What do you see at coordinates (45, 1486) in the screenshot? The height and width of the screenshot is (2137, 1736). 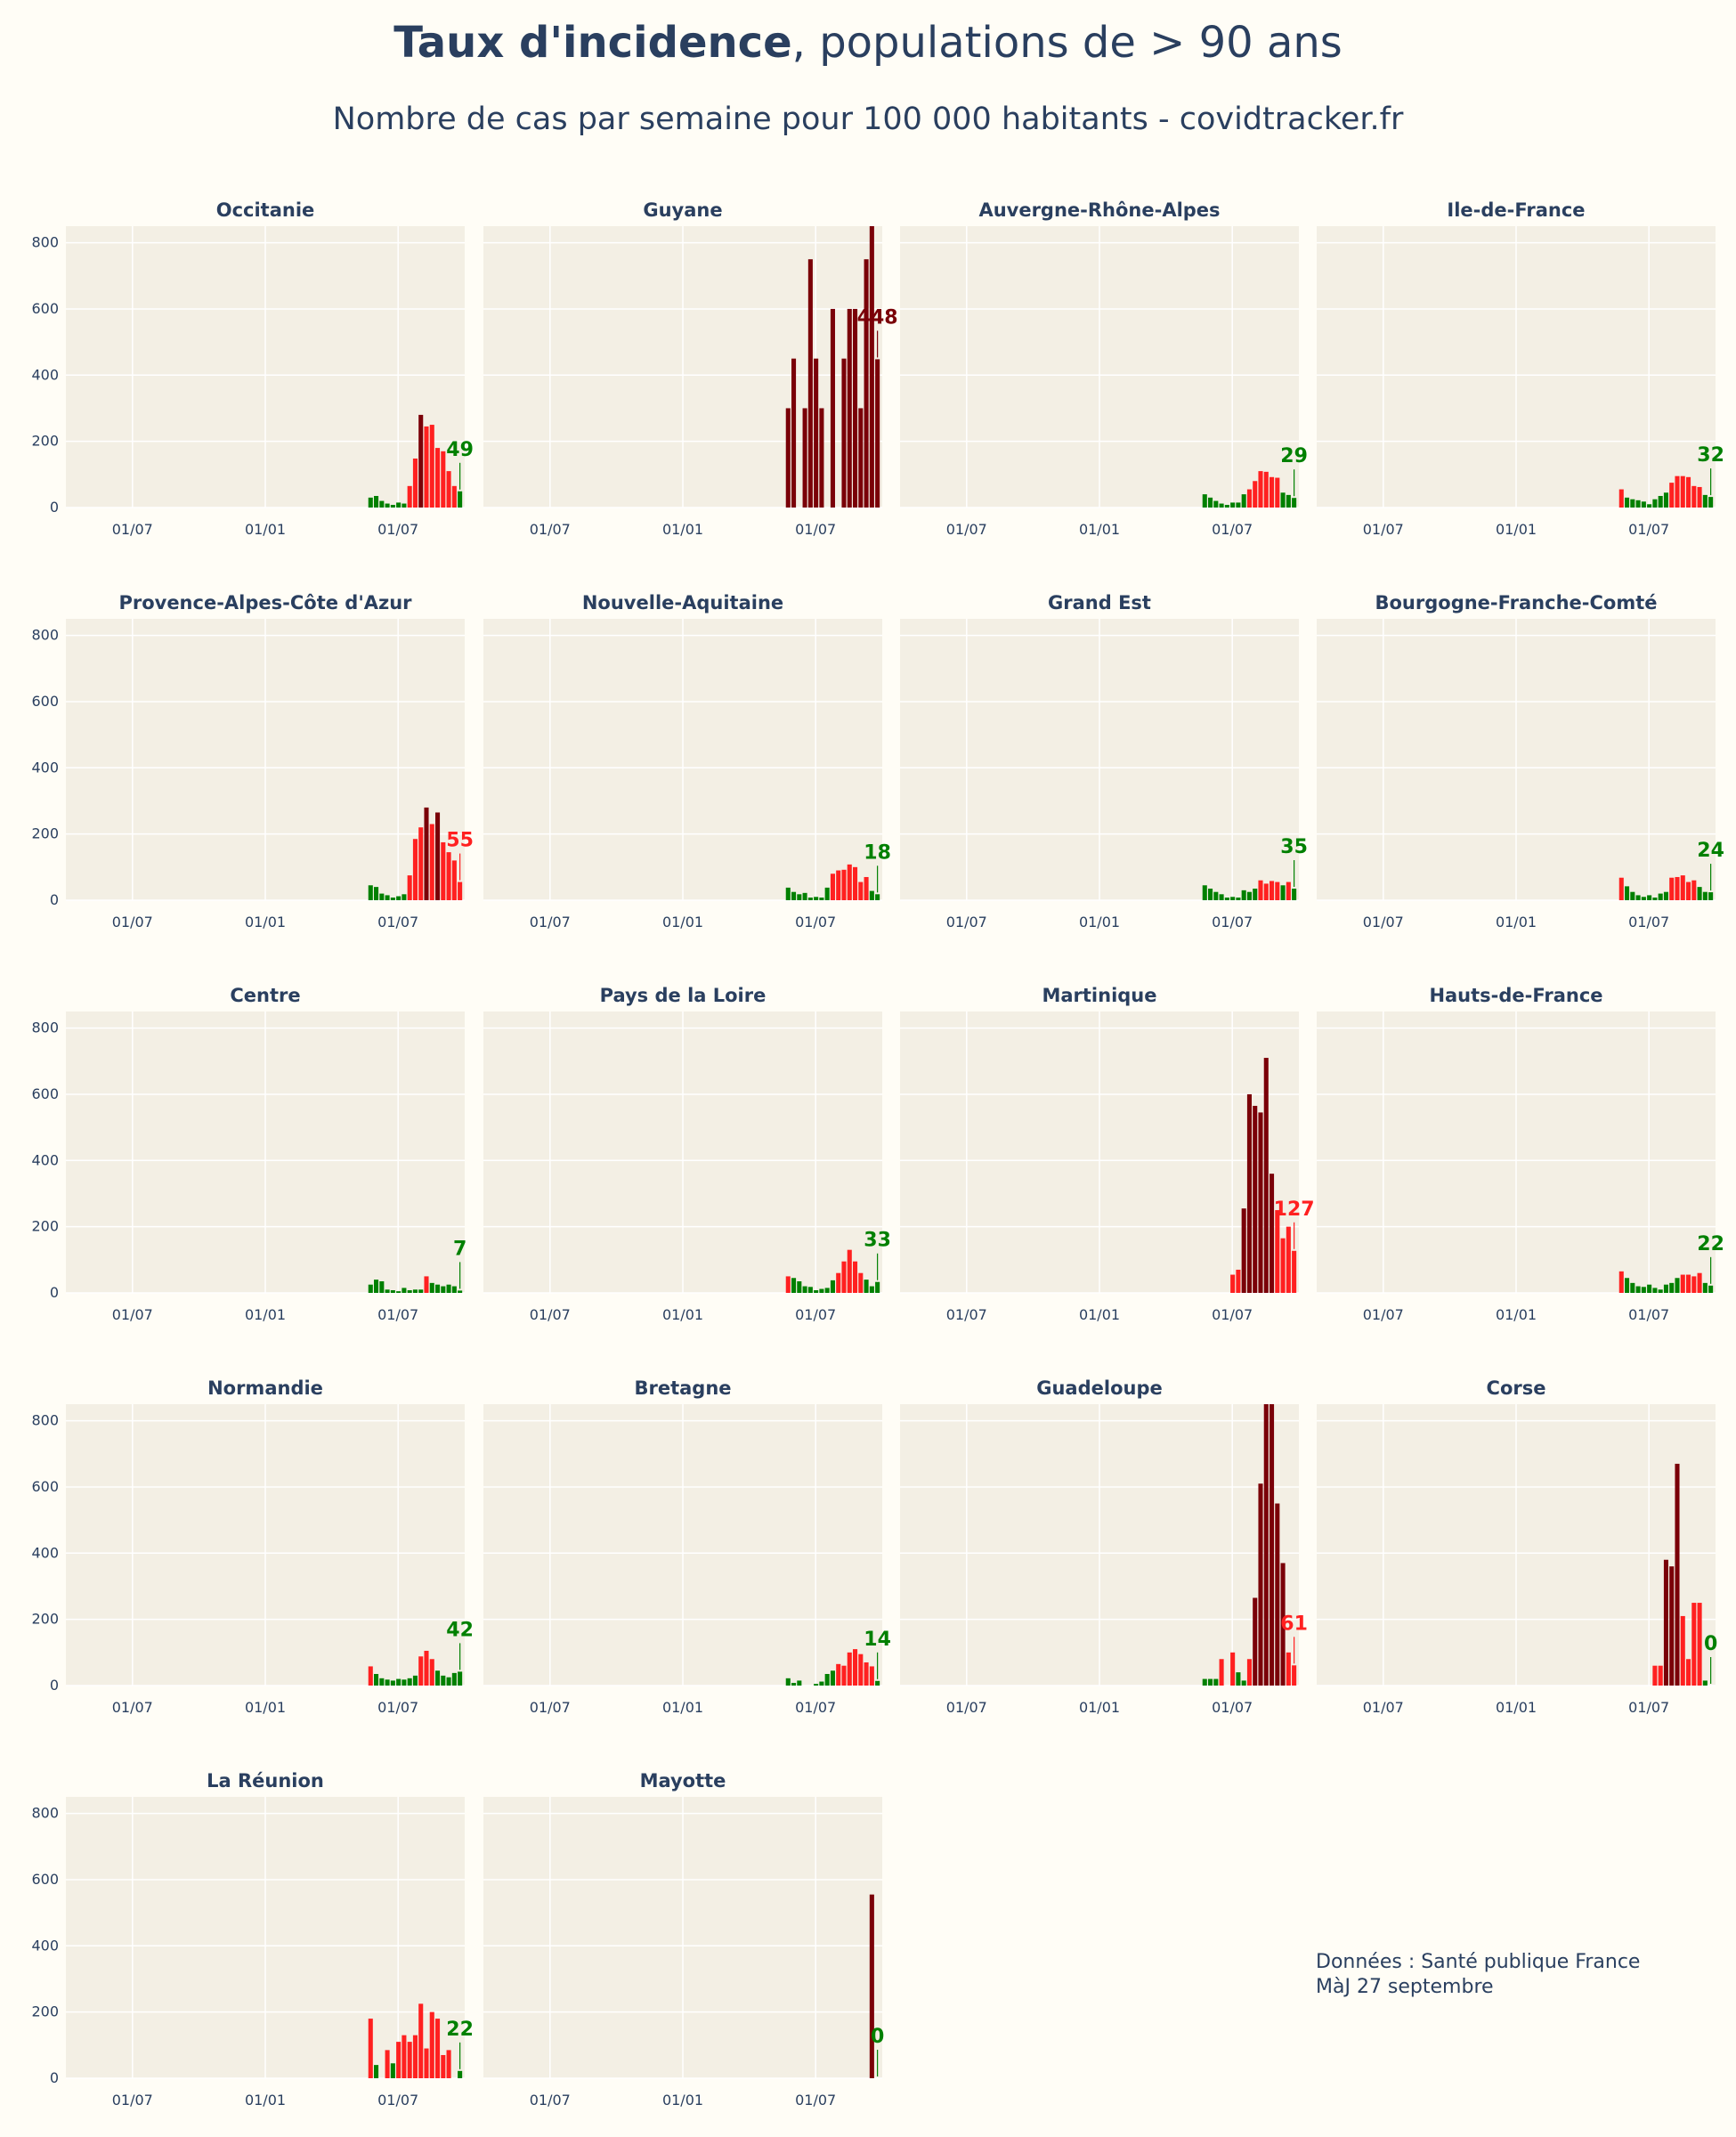 I see `y-tick-label: 600` at bounding box center [45, 1486].